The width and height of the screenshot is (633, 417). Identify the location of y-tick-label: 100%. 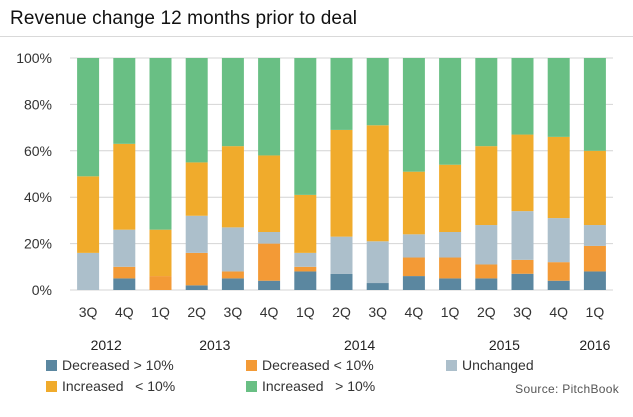
(34, 58).